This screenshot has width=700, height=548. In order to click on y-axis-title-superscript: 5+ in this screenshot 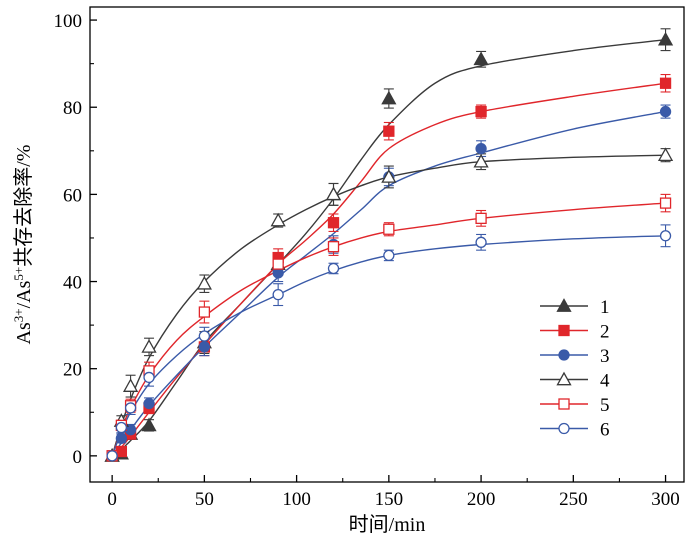, I will do `click(18, 274)`.